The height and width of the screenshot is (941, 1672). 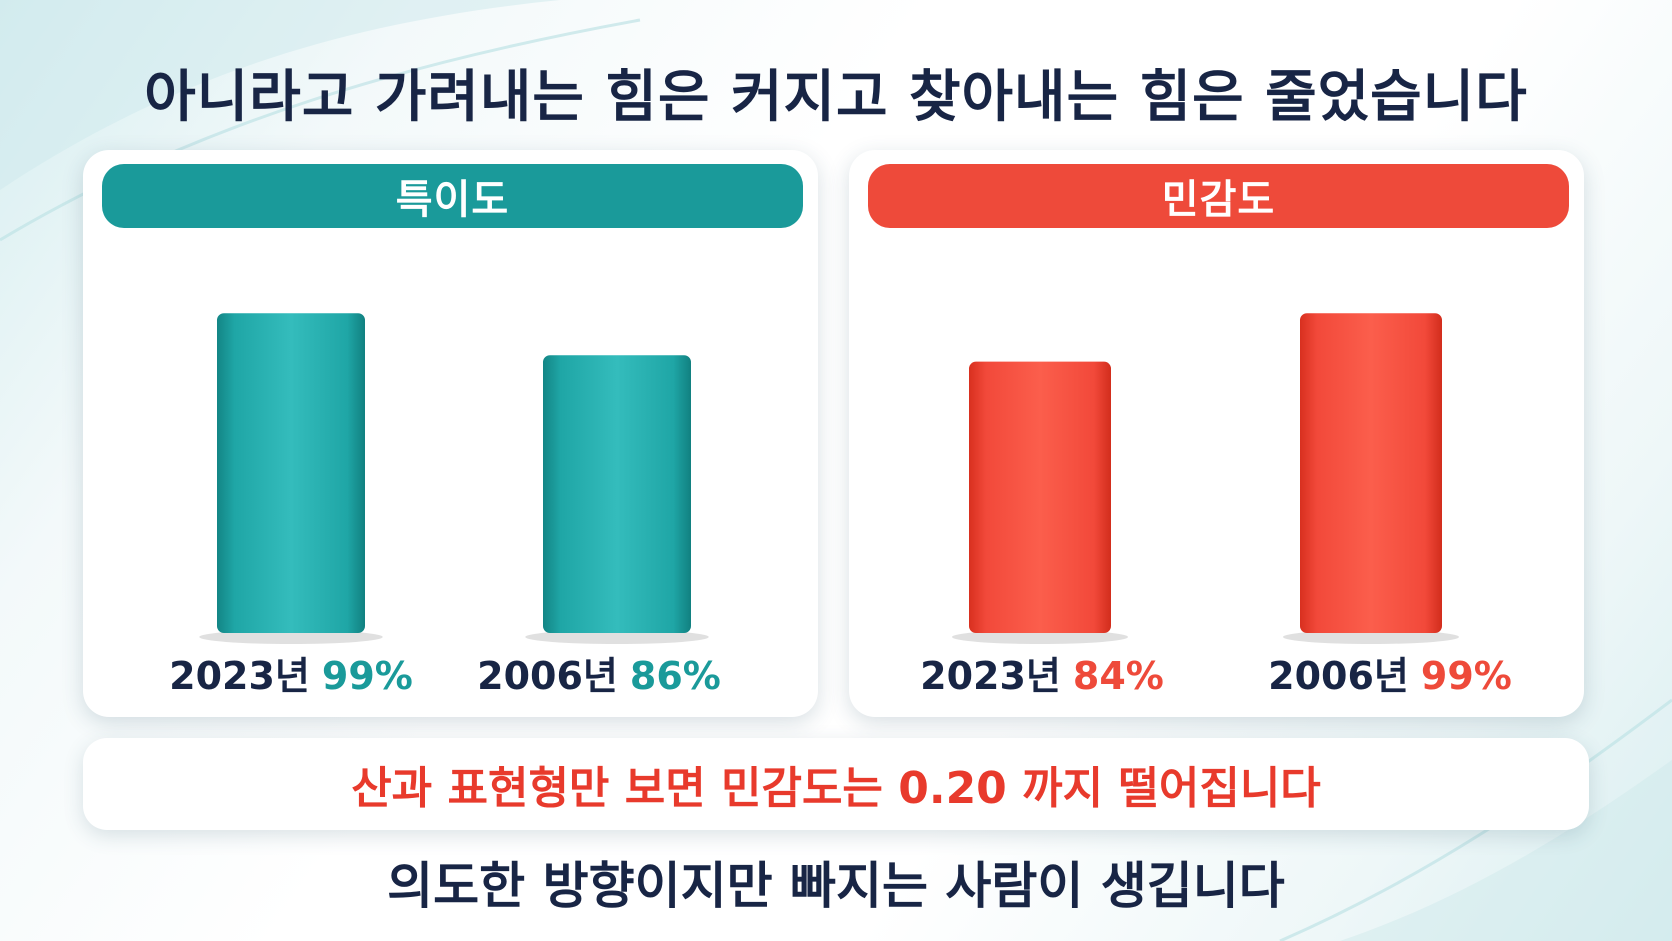 I want to click on specificity-chart, so click(x=454, y=478).